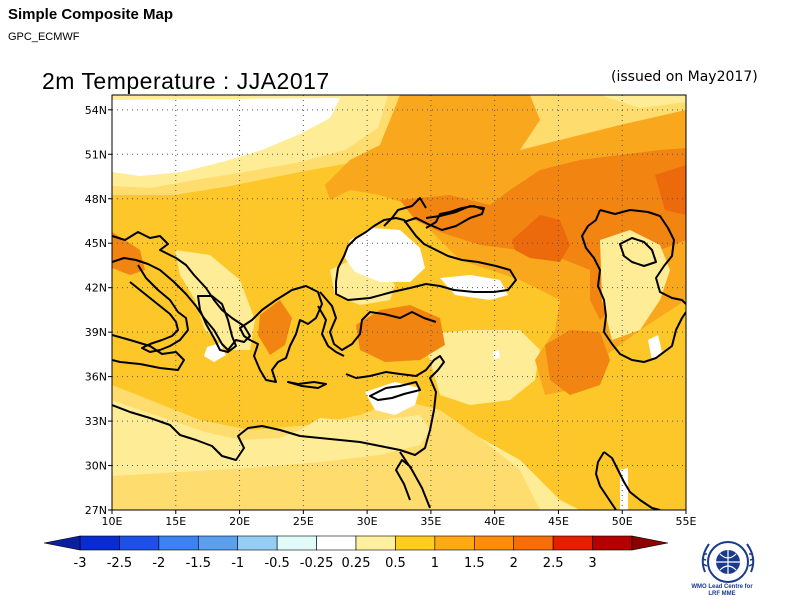  Describe the element at coordinates (558, 521) in the screenshot. I see `lon-label: 45E` at that location.